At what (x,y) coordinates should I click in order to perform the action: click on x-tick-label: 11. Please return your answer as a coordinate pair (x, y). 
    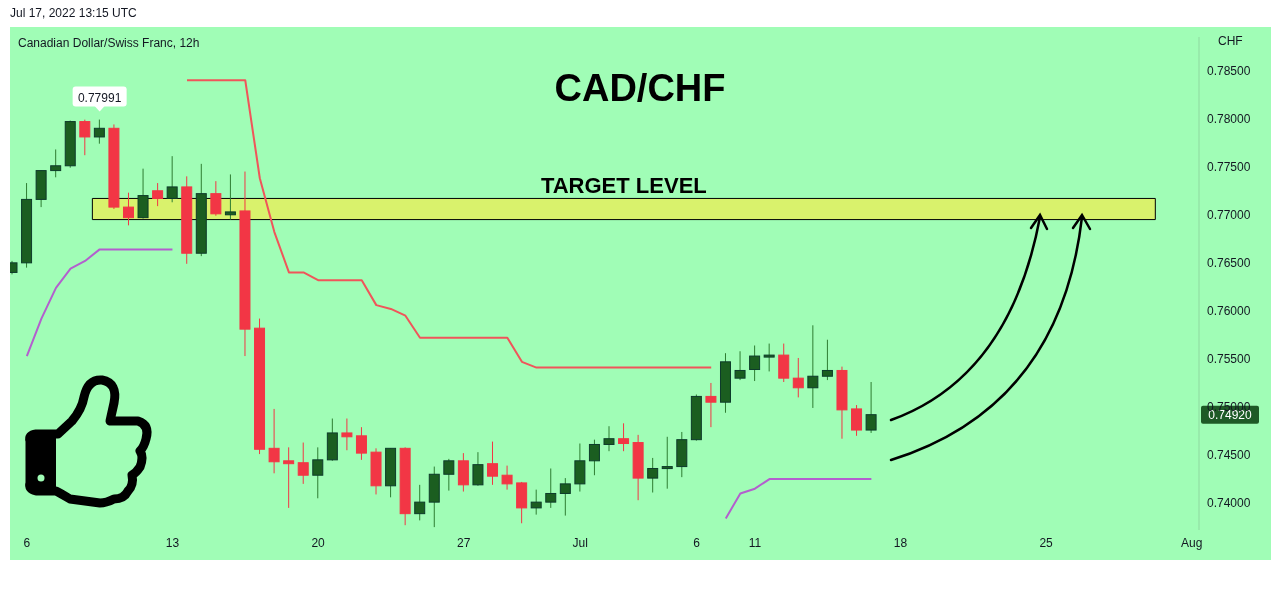
    Looking at the image, I should click on (755, 542).